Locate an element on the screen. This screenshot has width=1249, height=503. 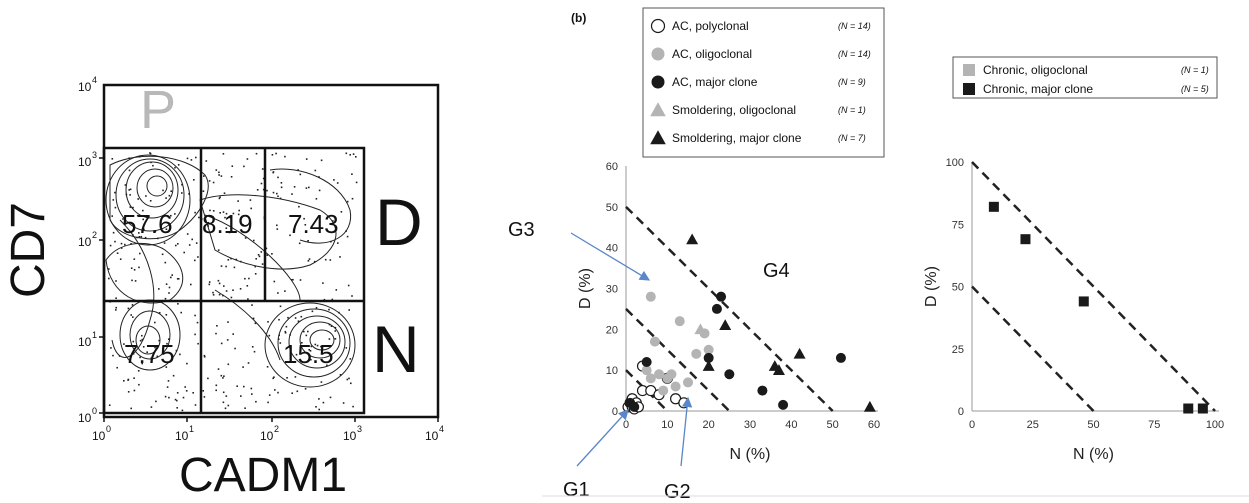
y-tick-label: 30 is located at coordinates (612, 290).